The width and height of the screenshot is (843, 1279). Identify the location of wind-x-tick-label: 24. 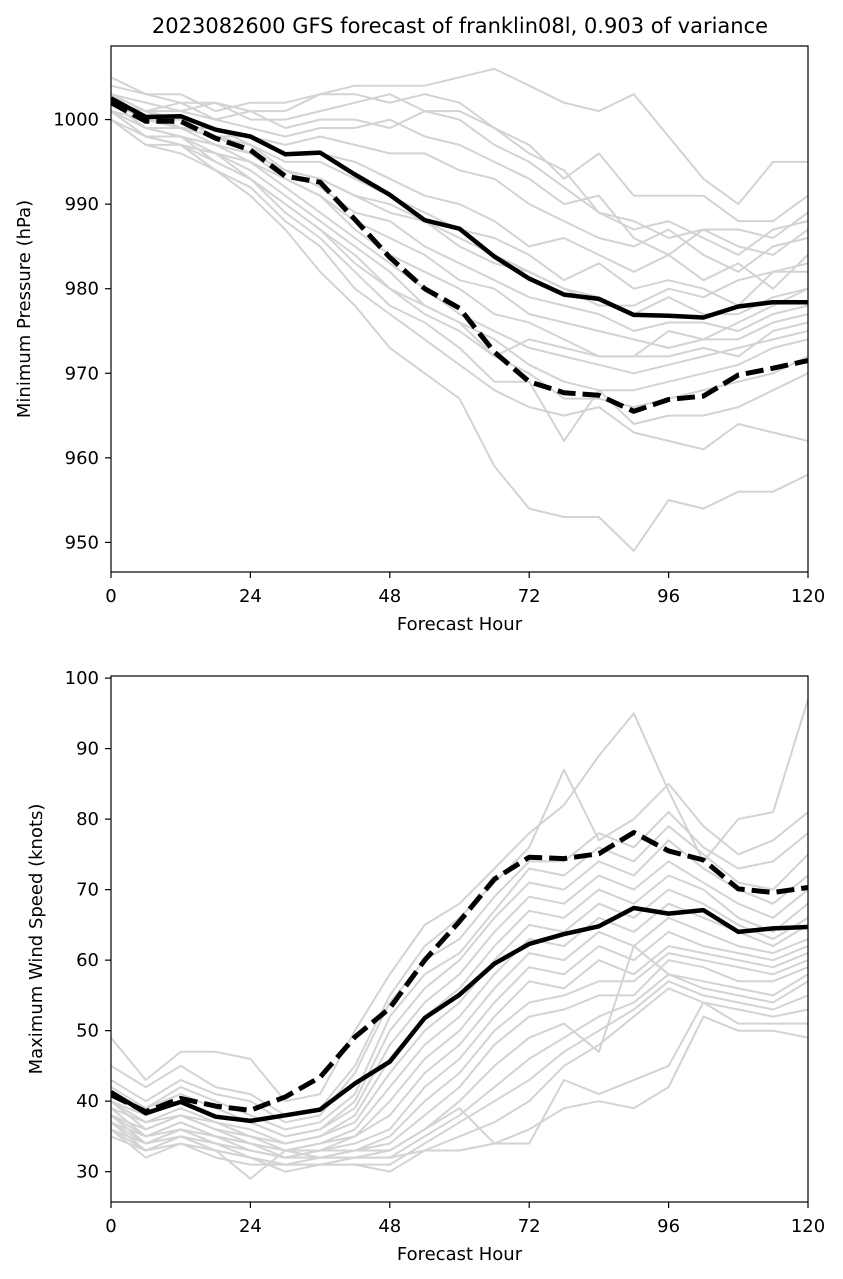
(250, 1226).